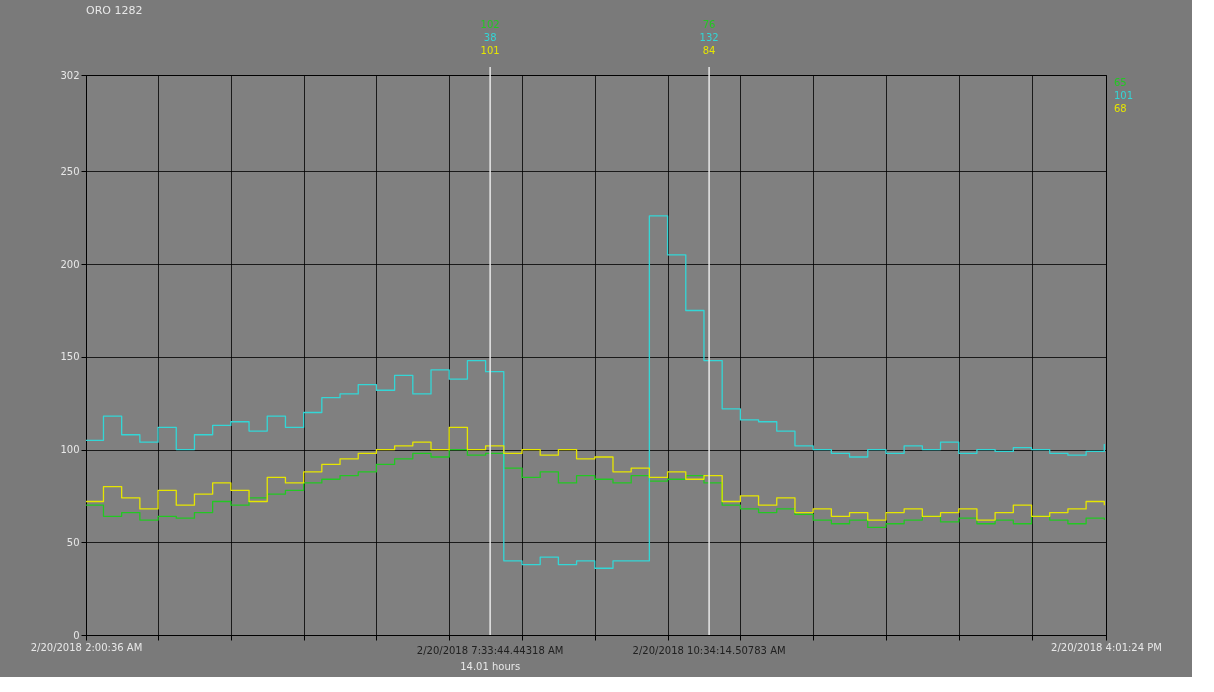 This screenshot has width=1214, height=692. Describe the element at coordinates (490, 24) in the screenshot. I see `text: 102` at that location.